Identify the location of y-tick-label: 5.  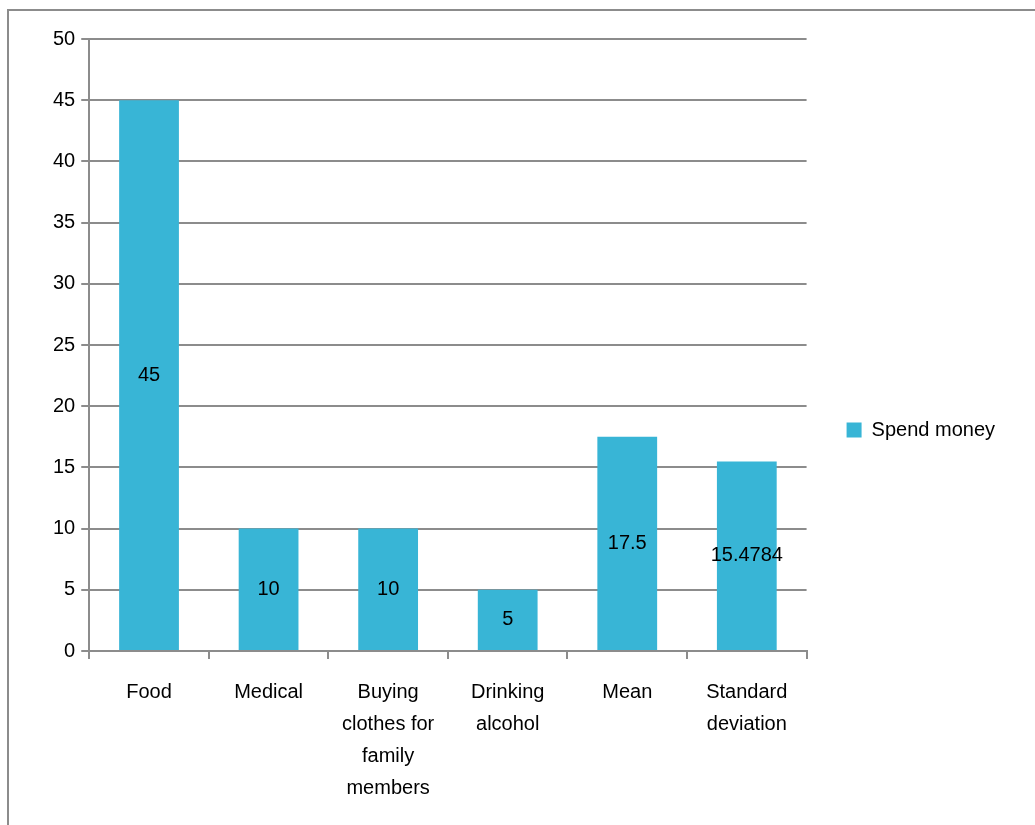
(70, 588).